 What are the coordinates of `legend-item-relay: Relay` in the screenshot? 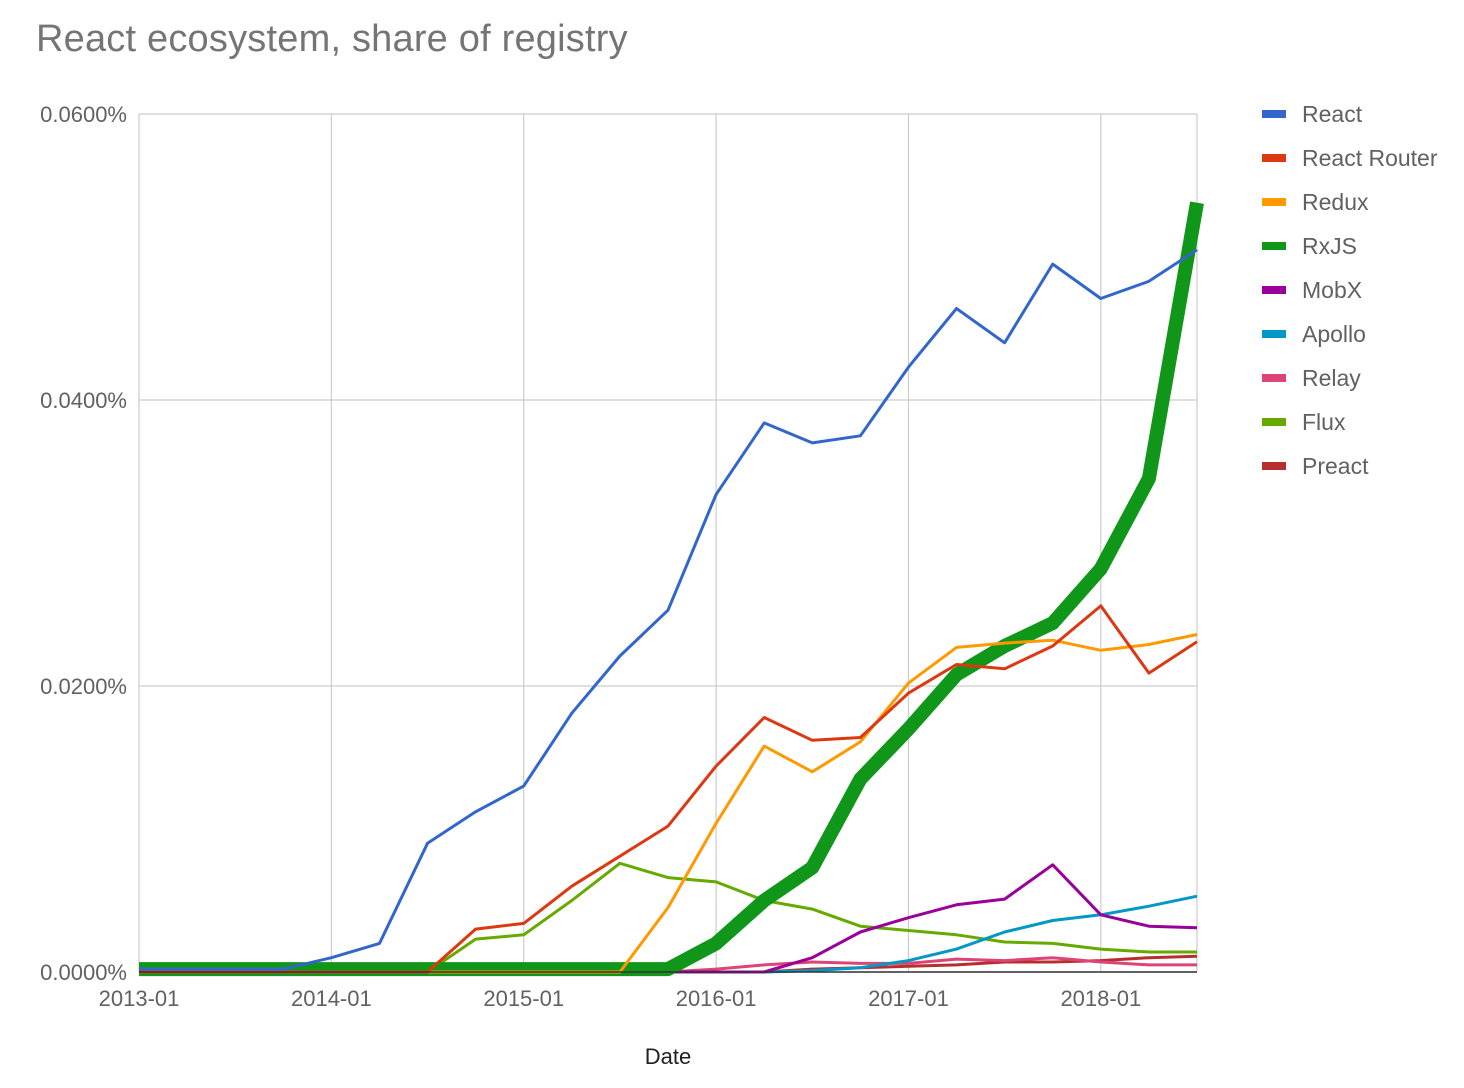 It's located at (1311, 378).